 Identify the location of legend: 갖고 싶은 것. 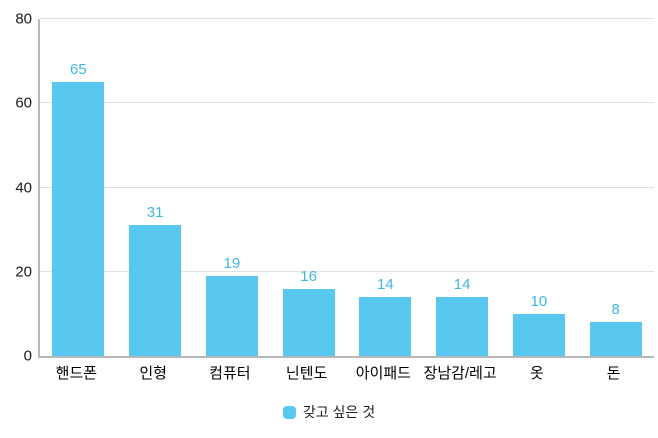
(329, 412).